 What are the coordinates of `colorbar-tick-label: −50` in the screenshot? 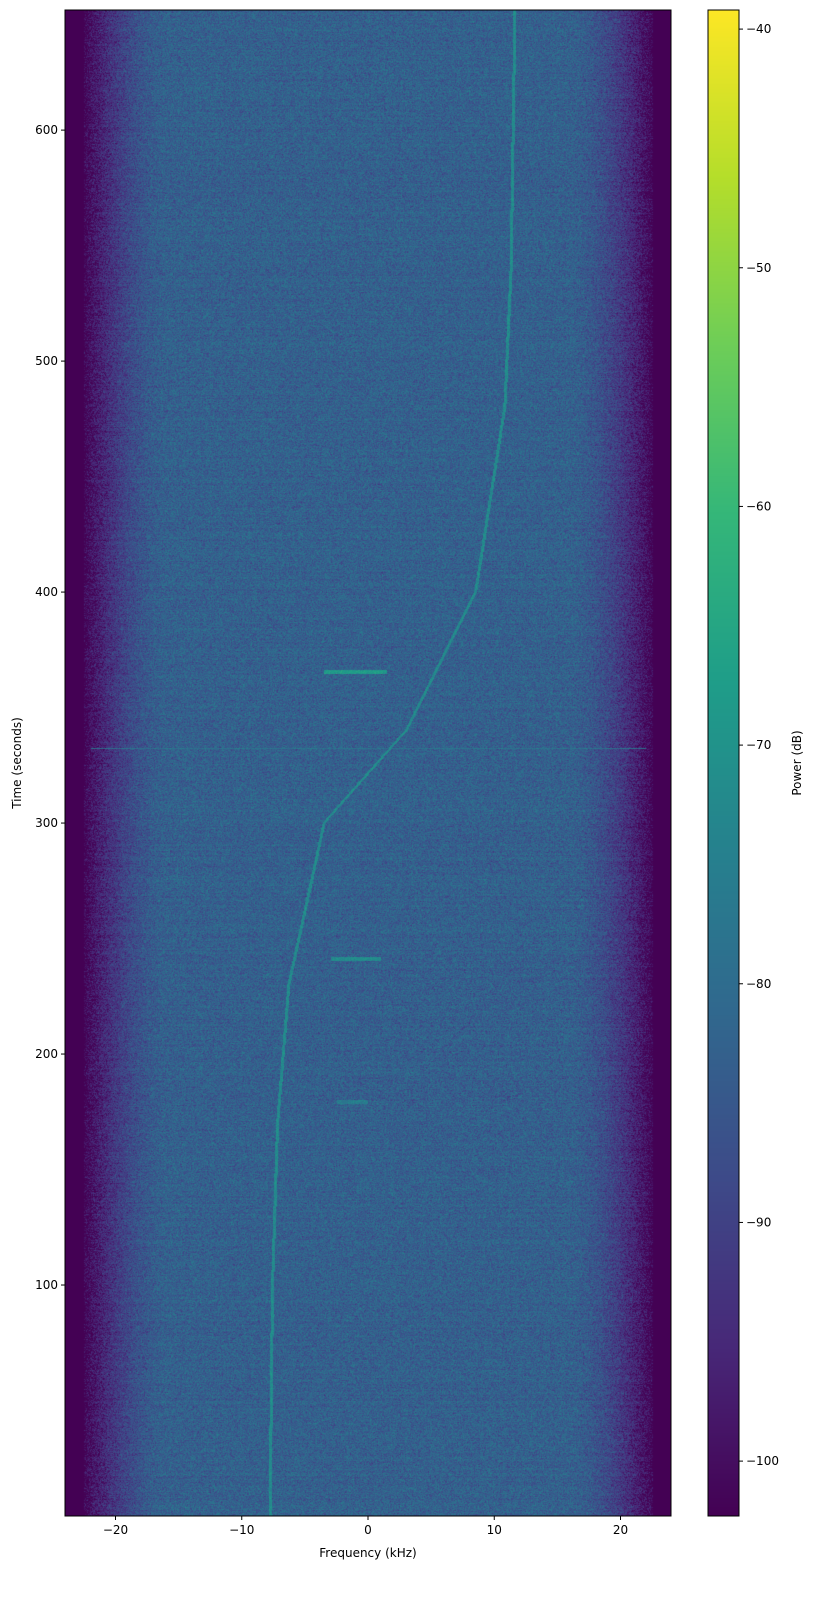 It's located at (758, 268).